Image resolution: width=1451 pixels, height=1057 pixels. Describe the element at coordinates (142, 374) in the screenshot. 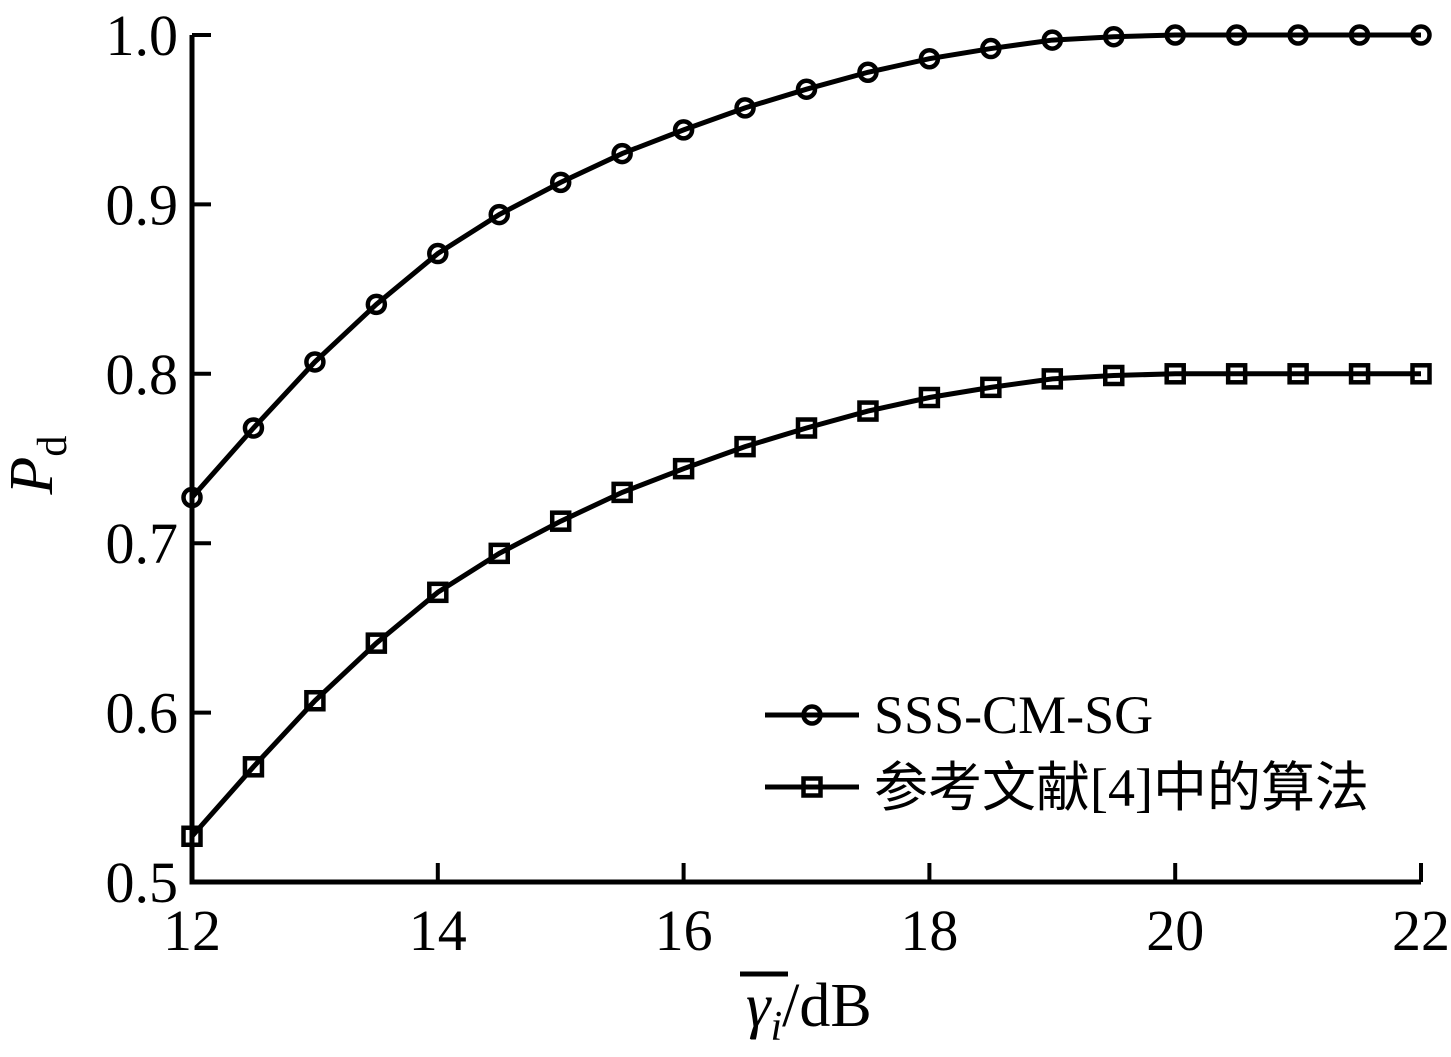

I see `y-tick-label: 0.8` at that location.